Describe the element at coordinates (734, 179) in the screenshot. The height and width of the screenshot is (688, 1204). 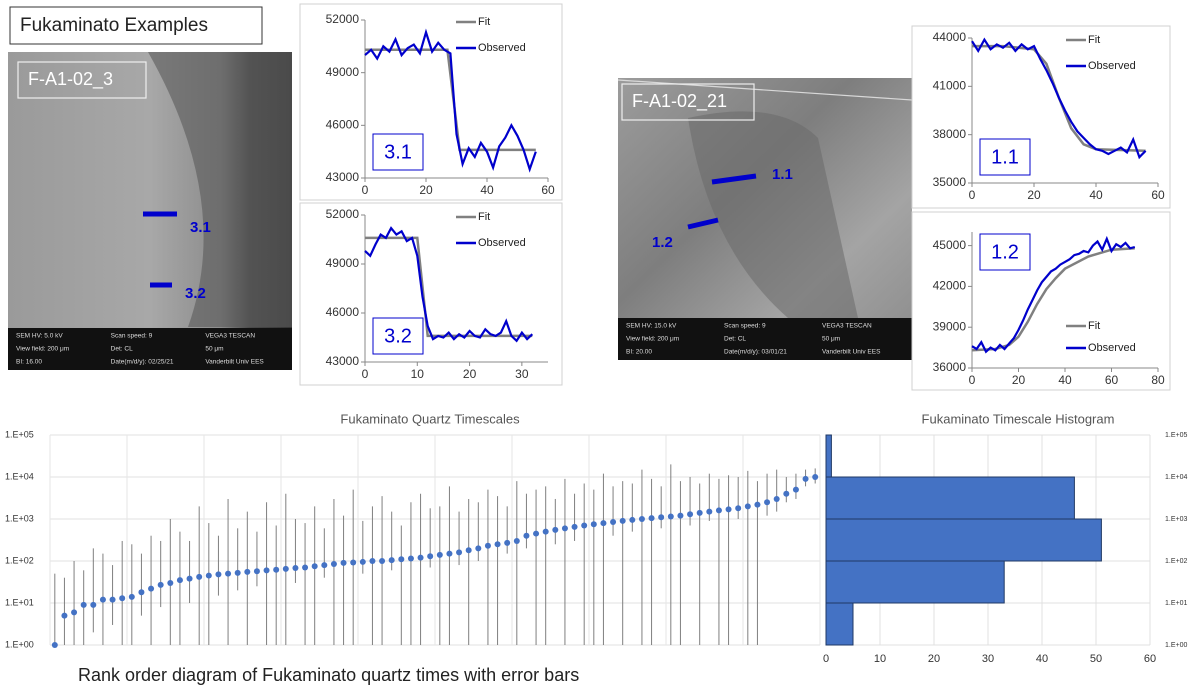
I see `profile-marker` at that location.